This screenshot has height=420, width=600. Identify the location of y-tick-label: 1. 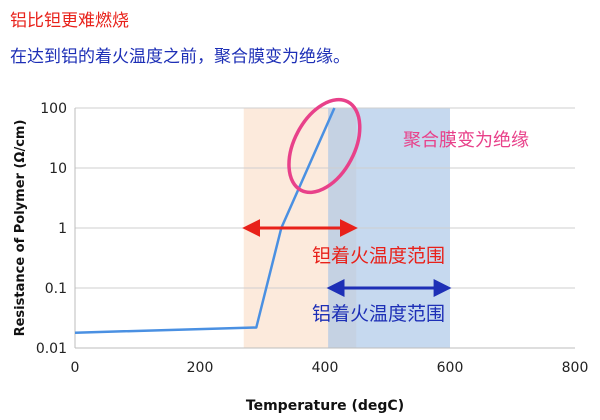
(62, 229).